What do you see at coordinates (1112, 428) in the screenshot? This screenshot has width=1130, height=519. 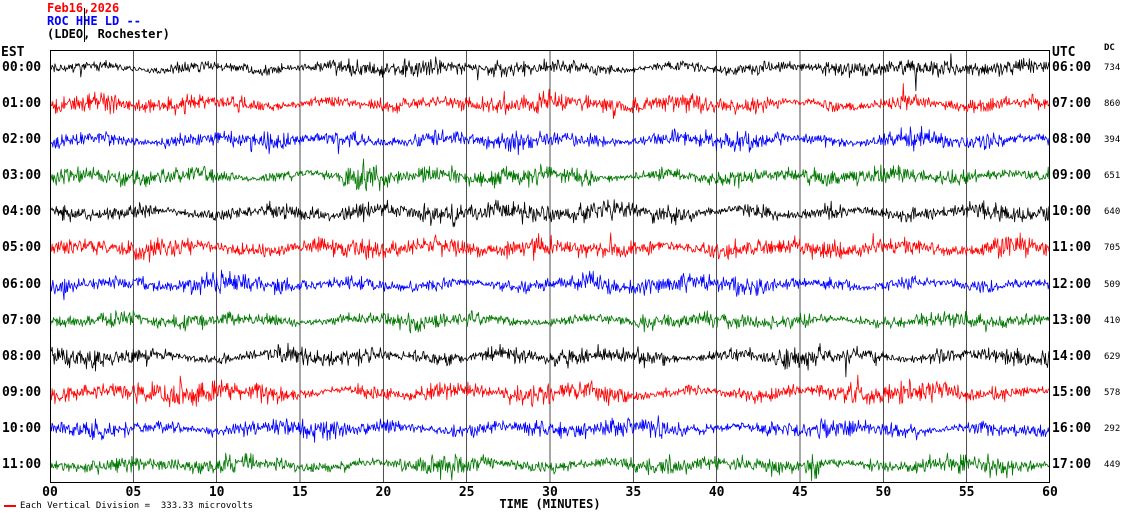 I see `dc-value-10:00: 292` at bounding box center [1112, 428].